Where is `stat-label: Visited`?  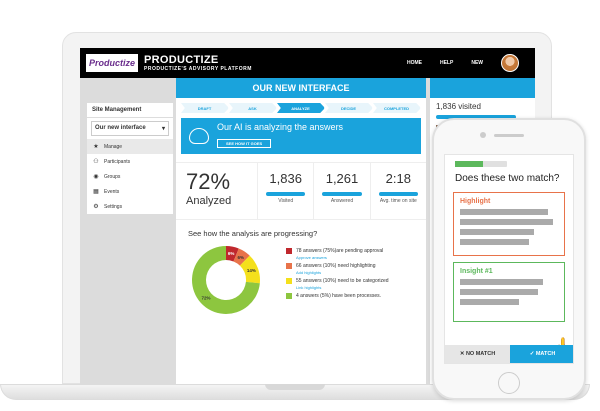 stat-label: Visited is located at coordinates (286, 201).